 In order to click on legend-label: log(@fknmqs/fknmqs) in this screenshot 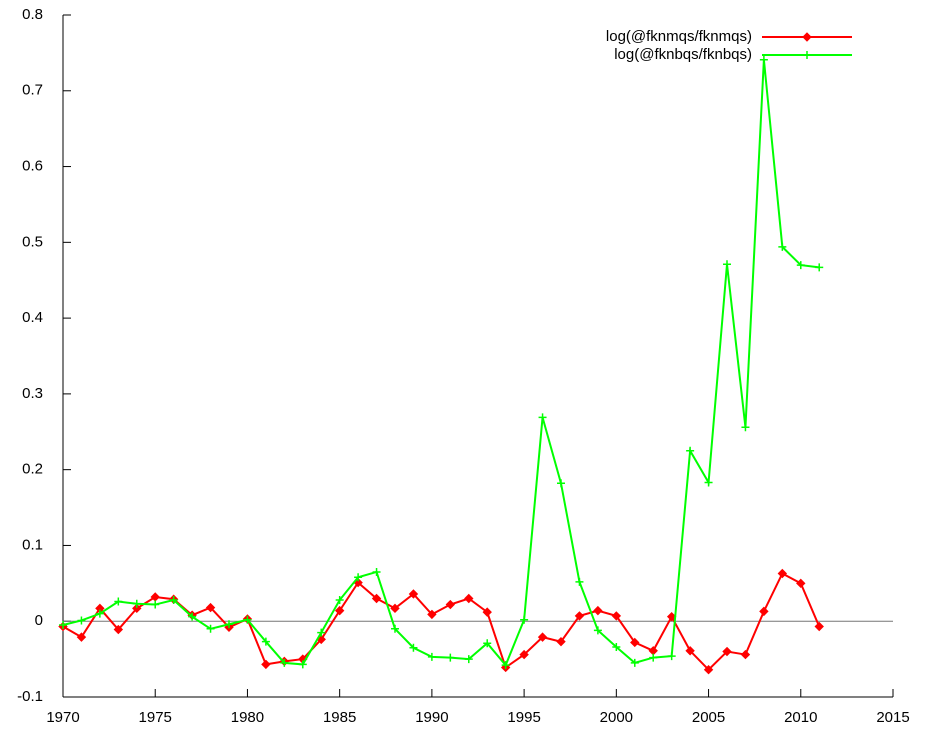, I will do `click(679, 36)`.